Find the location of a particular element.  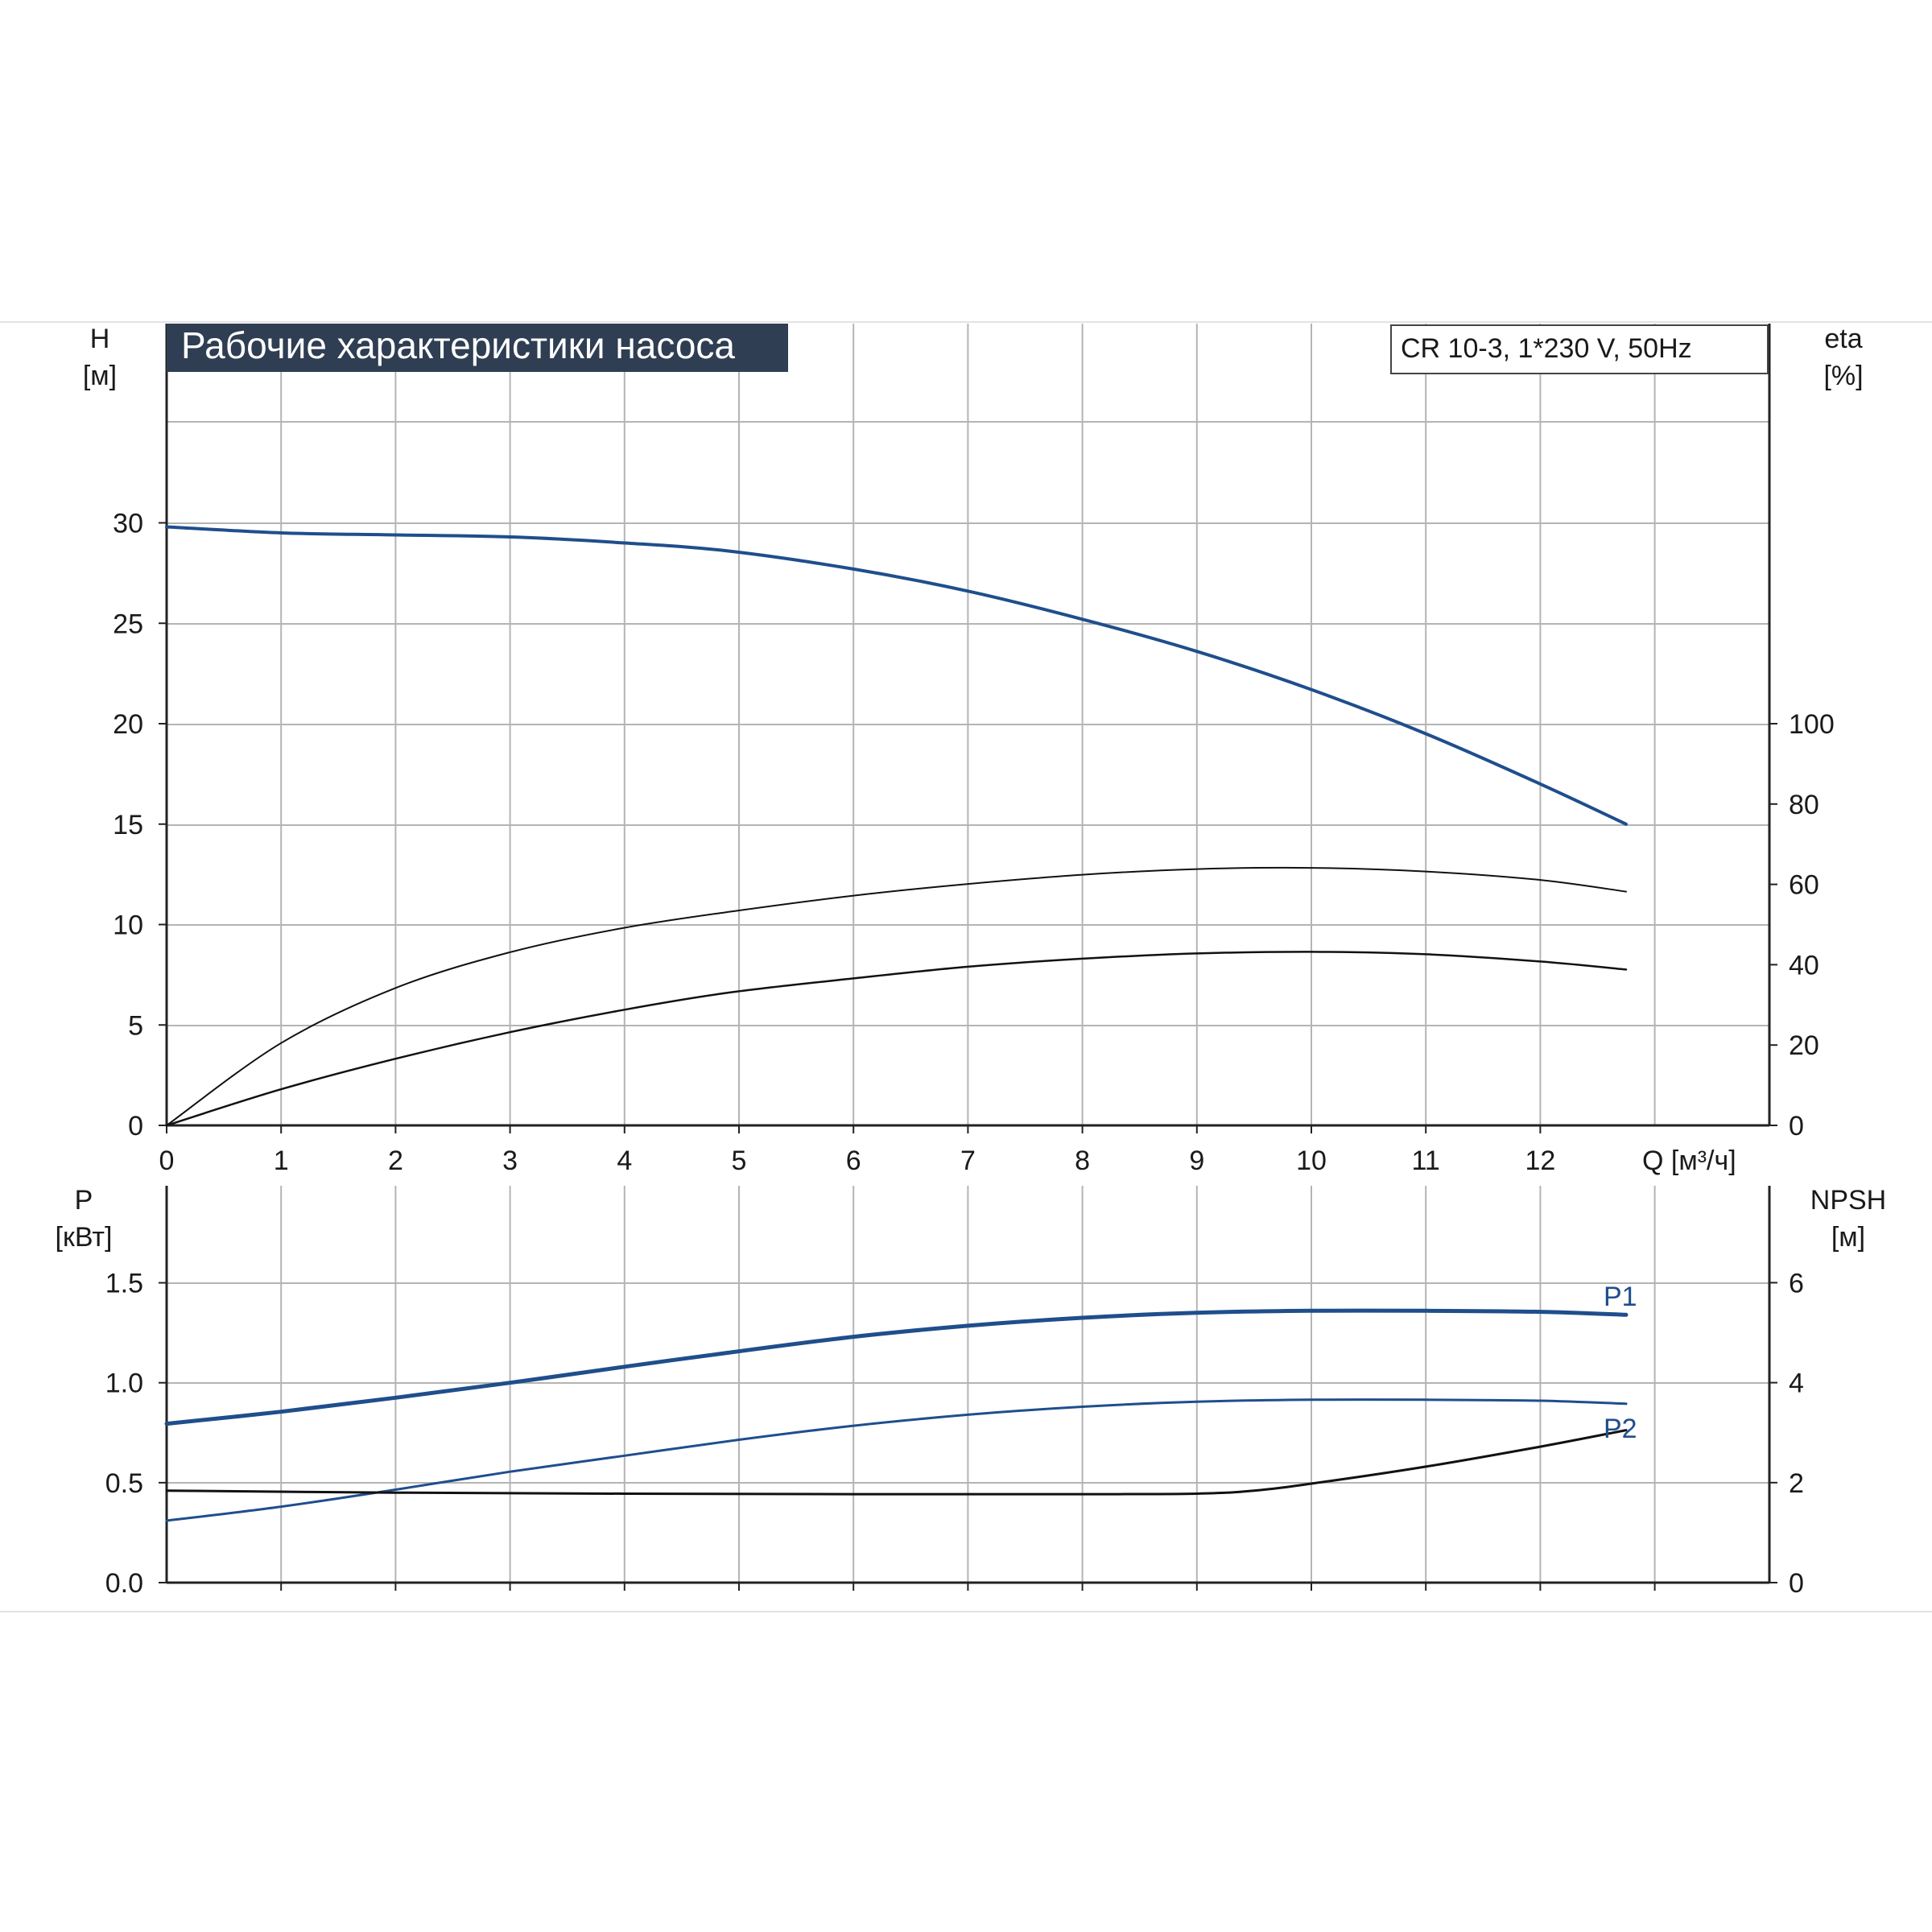

x-axis-label: Q [м³/ч] is located at coordinates (1689, 1161).